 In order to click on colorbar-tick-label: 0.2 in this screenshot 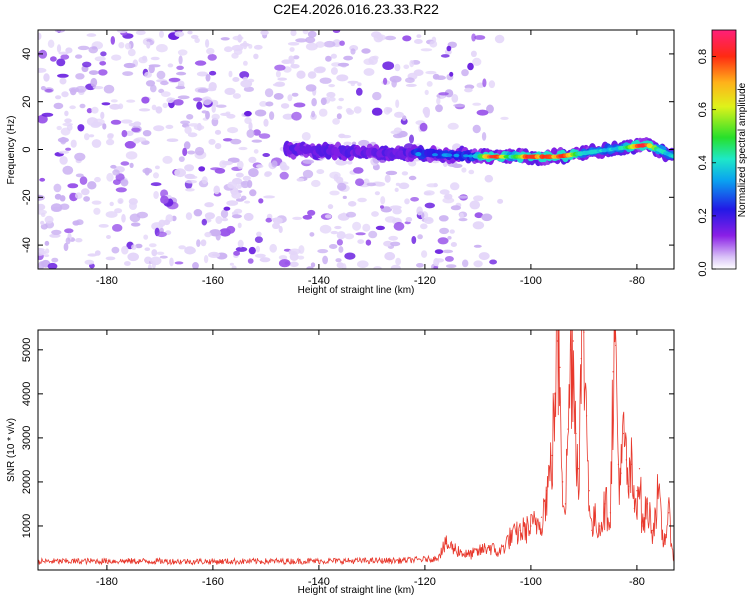, I will do `click(703, 215)`.